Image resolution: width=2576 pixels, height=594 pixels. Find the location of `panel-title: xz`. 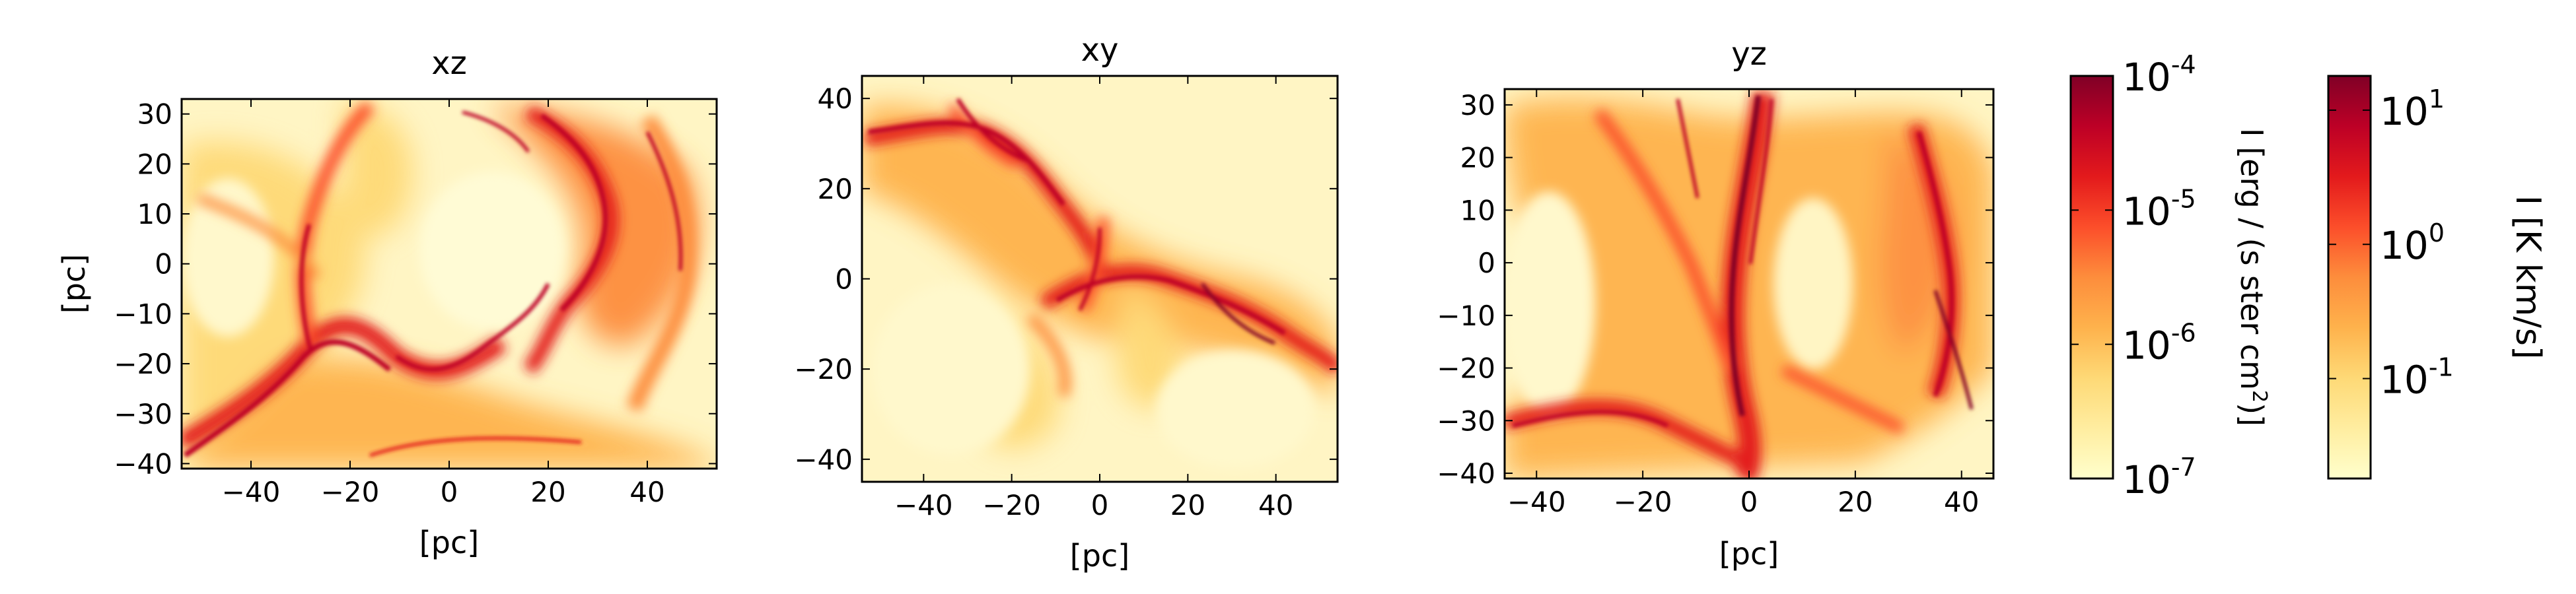

panel-title: xz is located at coordinates (449, 64).